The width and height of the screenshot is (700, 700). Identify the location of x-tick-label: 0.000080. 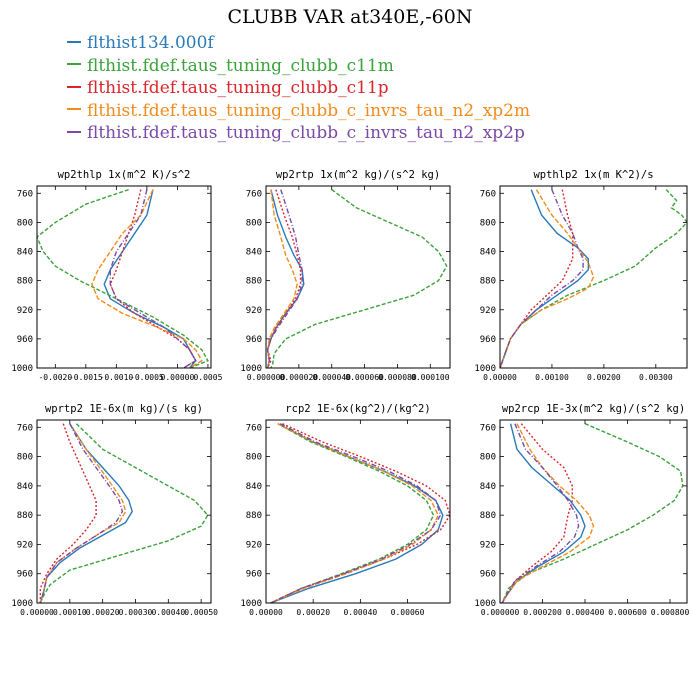
(397, 377).